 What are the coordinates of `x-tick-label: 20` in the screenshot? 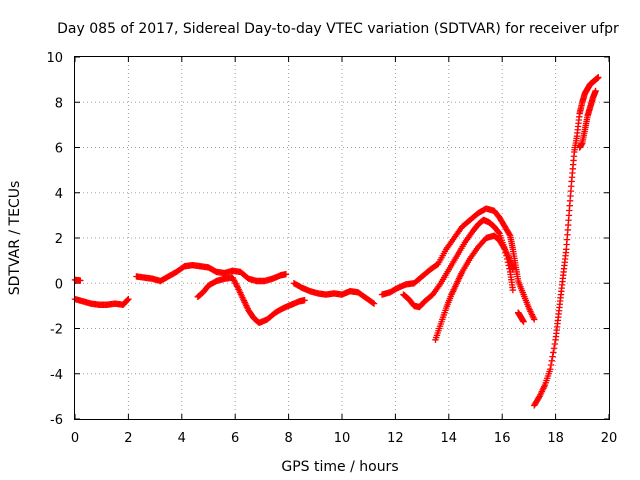 It's located at (609, 438).